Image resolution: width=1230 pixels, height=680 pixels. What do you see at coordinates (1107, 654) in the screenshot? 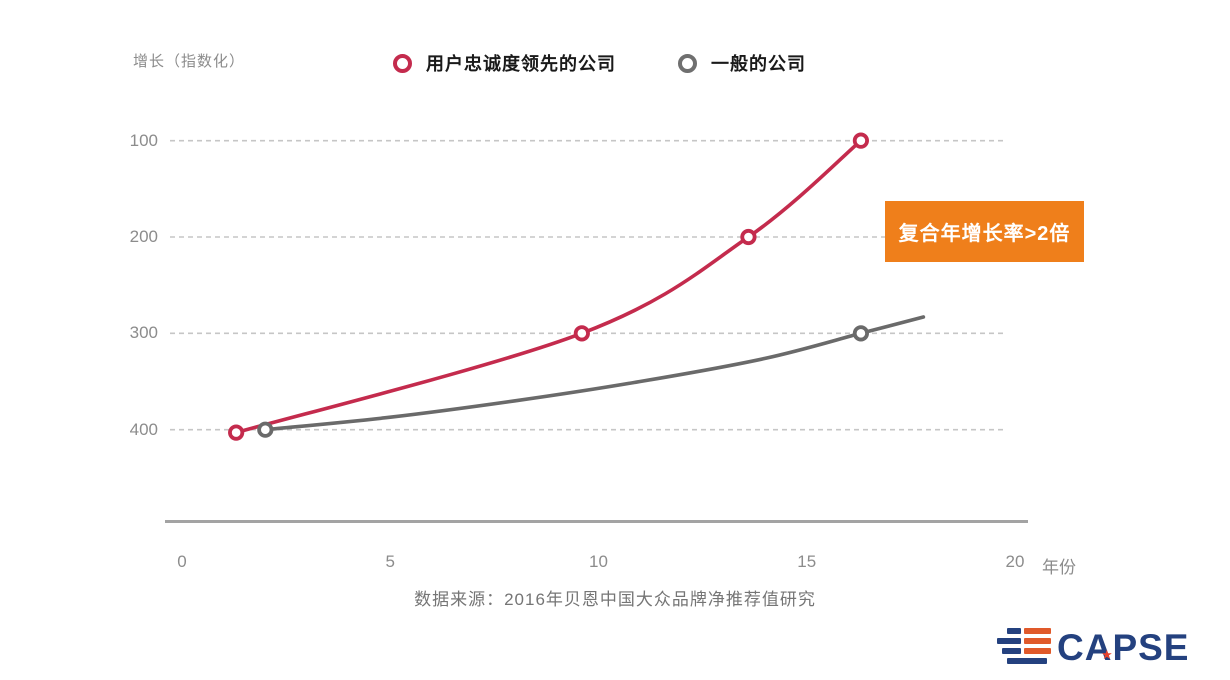
I see `star-icon: ★` at bounding box center [1107, 654].